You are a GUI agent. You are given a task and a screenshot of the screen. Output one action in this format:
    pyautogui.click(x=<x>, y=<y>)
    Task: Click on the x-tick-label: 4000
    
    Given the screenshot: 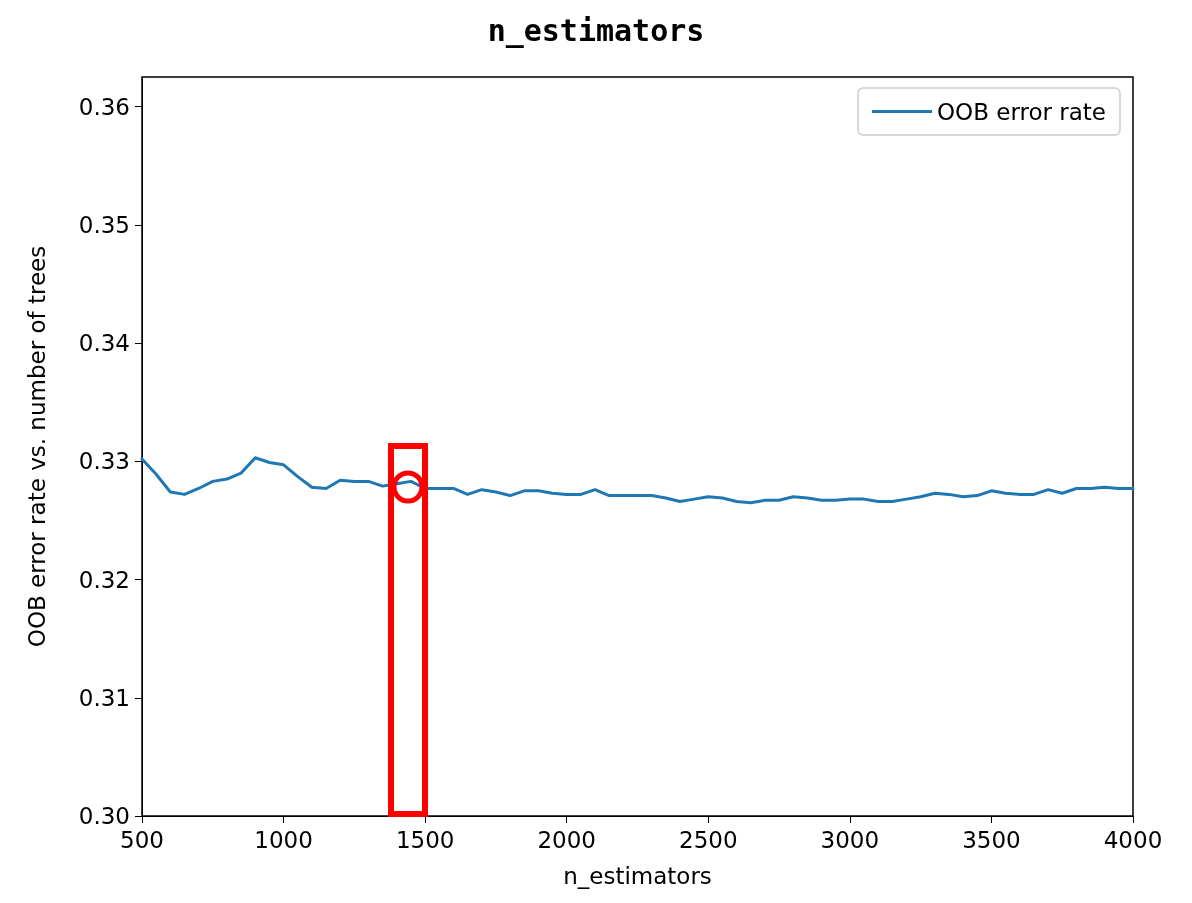 What is the action you would take?
    pyautogui.click(x=1133, y=839)
    